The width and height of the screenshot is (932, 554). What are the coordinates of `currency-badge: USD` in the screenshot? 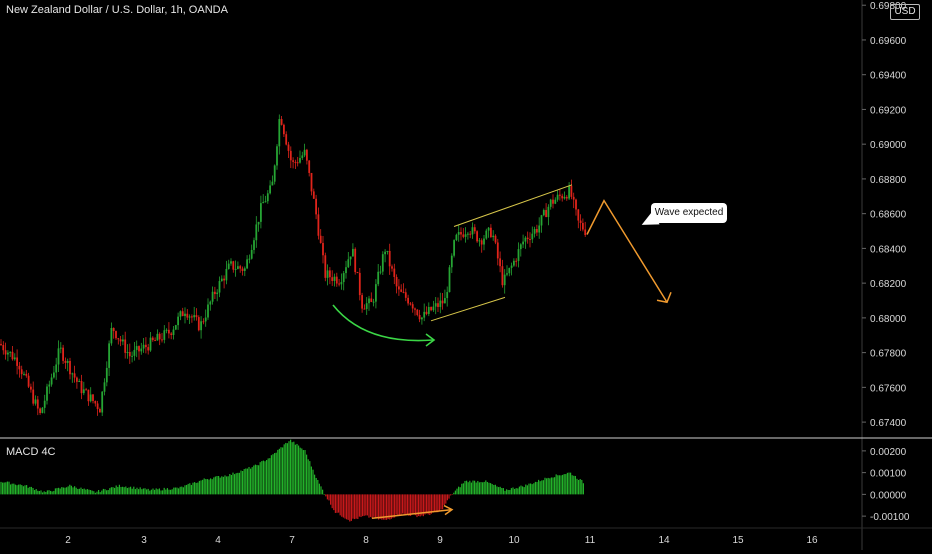 It's located at (905, 12).